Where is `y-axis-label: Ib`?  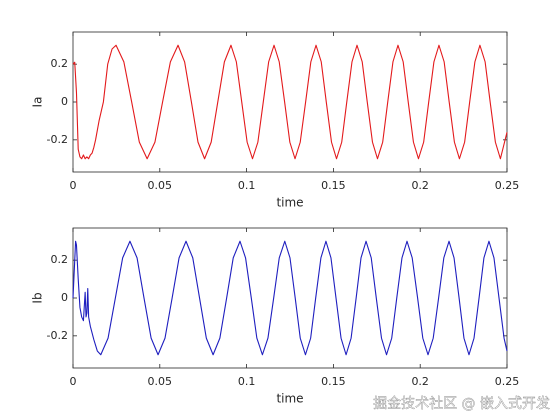
y-axis-label: Ib is located at coordinates (38, 297).